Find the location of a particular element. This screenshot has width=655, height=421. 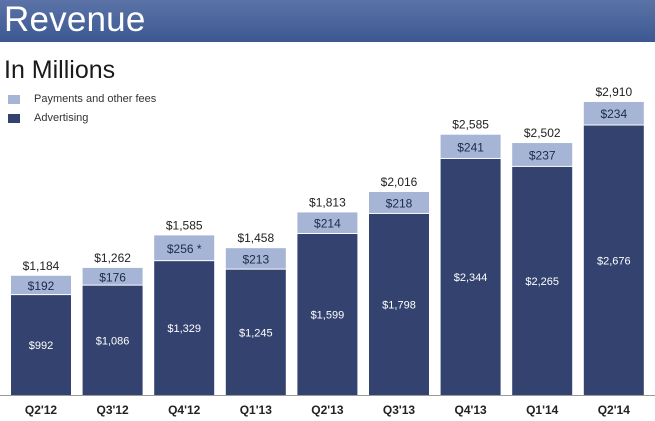

data-label-payments: $237 is located at coordinates (542, 155).